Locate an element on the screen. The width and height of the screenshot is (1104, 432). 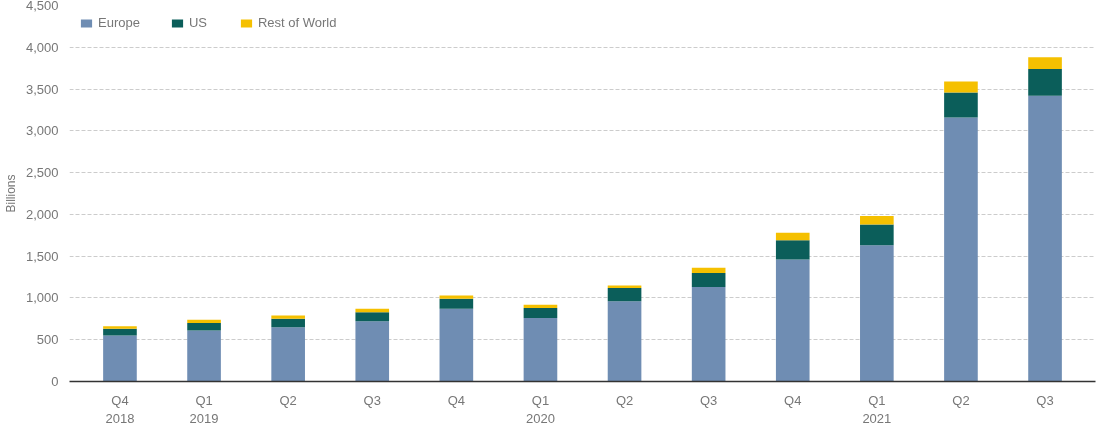
y-tick-label: 1,000 is located at coordinates (42, 298).